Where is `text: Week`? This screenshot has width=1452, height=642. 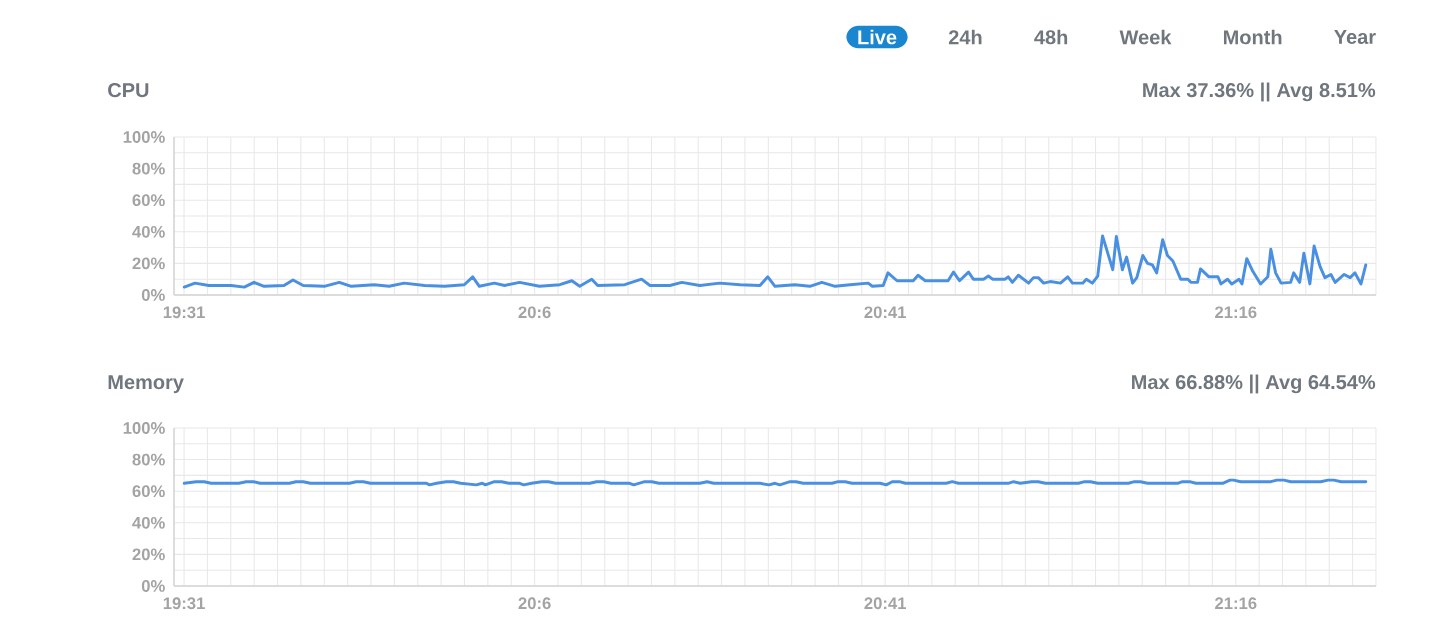 text: Week is located at coordinates (1145, 37).